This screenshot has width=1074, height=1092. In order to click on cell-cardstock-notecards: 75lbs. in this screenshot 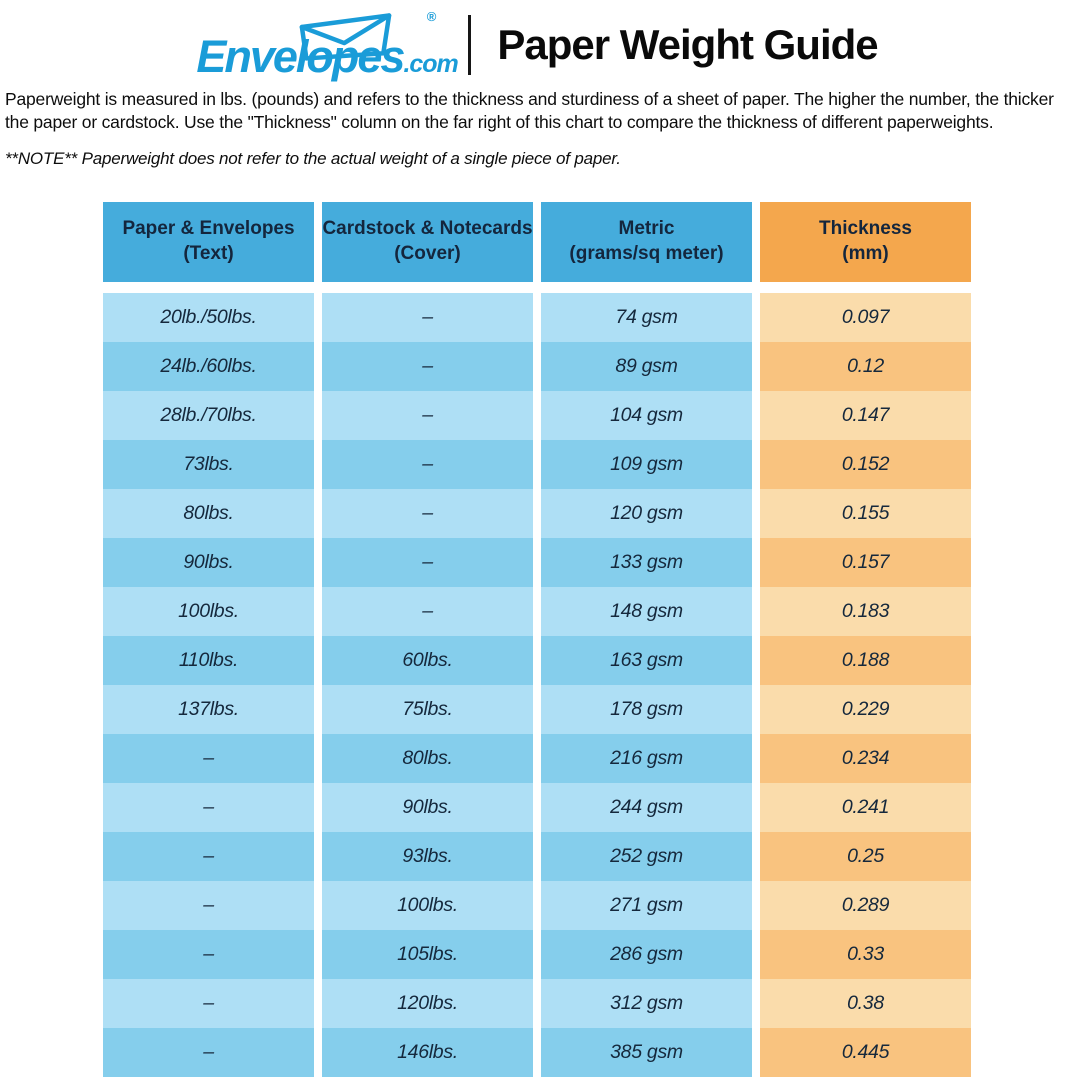, I will do `click(427, 709)`.